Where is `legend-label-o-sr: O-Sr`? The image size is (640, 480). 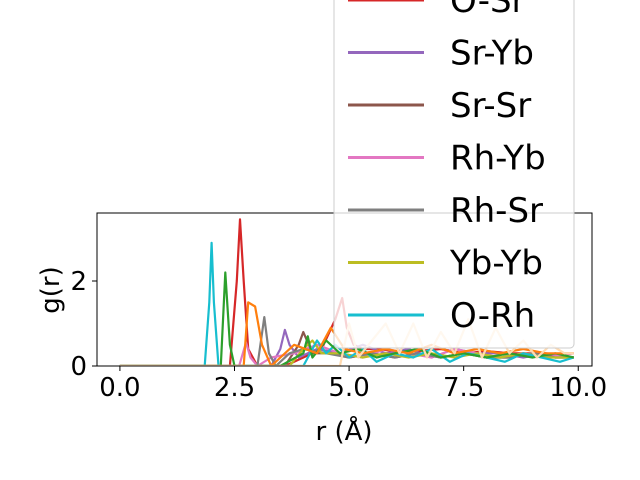
legend-label-o-sr: O-Sr is located at coordinates (488, 10).